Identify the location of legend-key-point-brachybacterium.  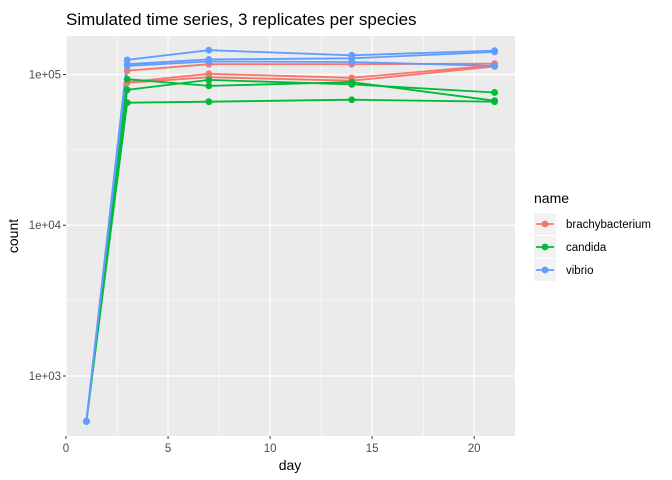
(545, 224).